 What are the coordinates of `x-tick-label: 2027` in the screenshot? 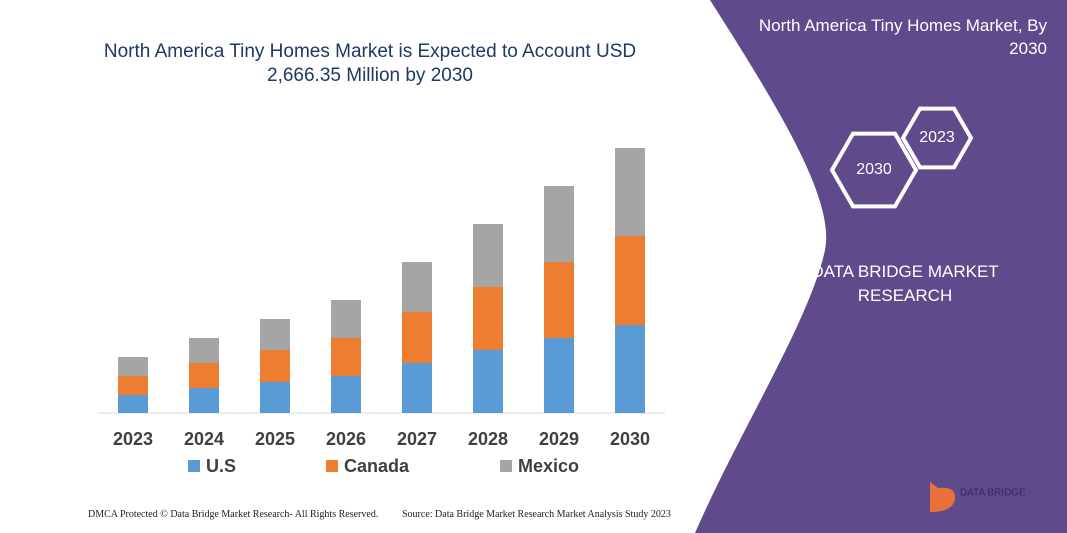 It's located at (417, 439).